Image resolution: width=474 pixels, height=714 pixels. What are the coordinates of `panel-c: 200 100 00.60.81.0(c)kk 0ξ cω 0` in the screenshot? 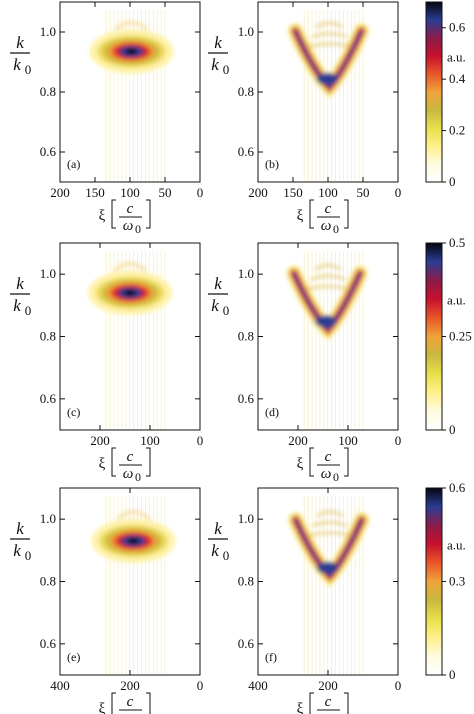 It's located at (107, 363).